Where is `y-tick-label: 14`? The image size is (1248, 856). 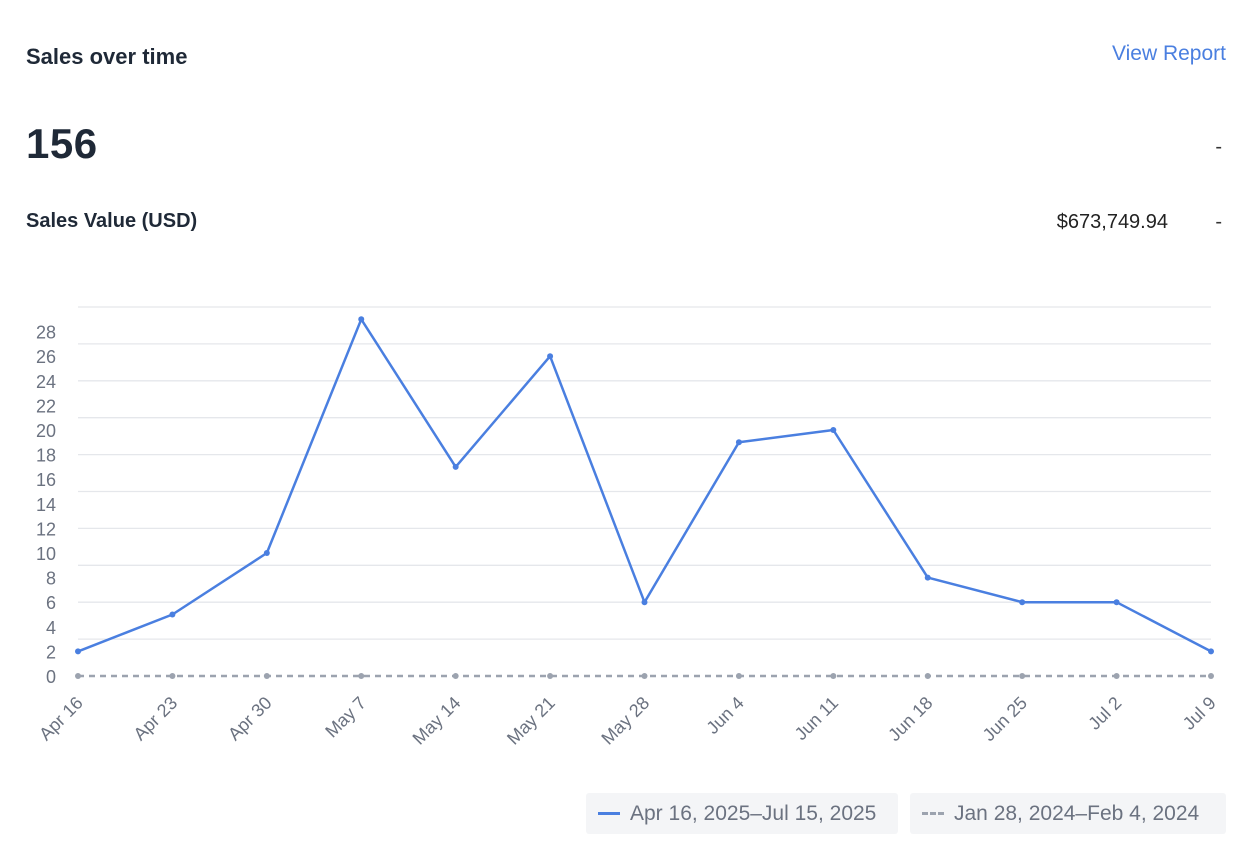 y-tick-label: 14 is located at coordinates (46, 505).